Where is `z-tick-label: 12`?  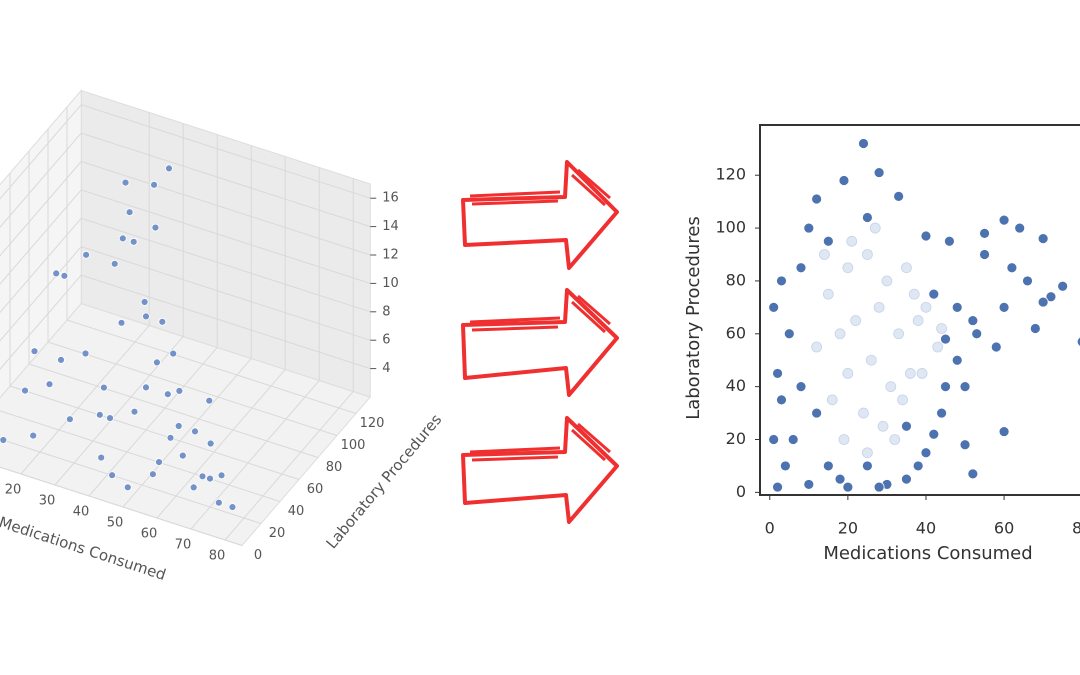 z-tick-label: 12 is located at coordinates (390, 255).